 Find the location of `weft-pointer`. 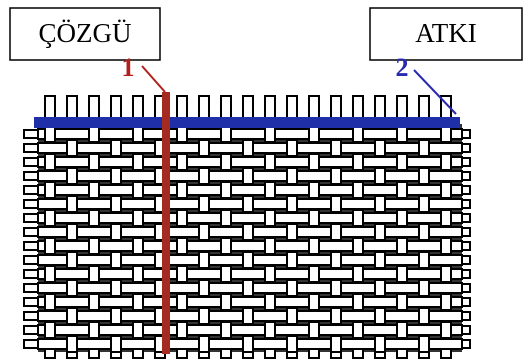

weft-pointer is located at coordinates (435, 92).